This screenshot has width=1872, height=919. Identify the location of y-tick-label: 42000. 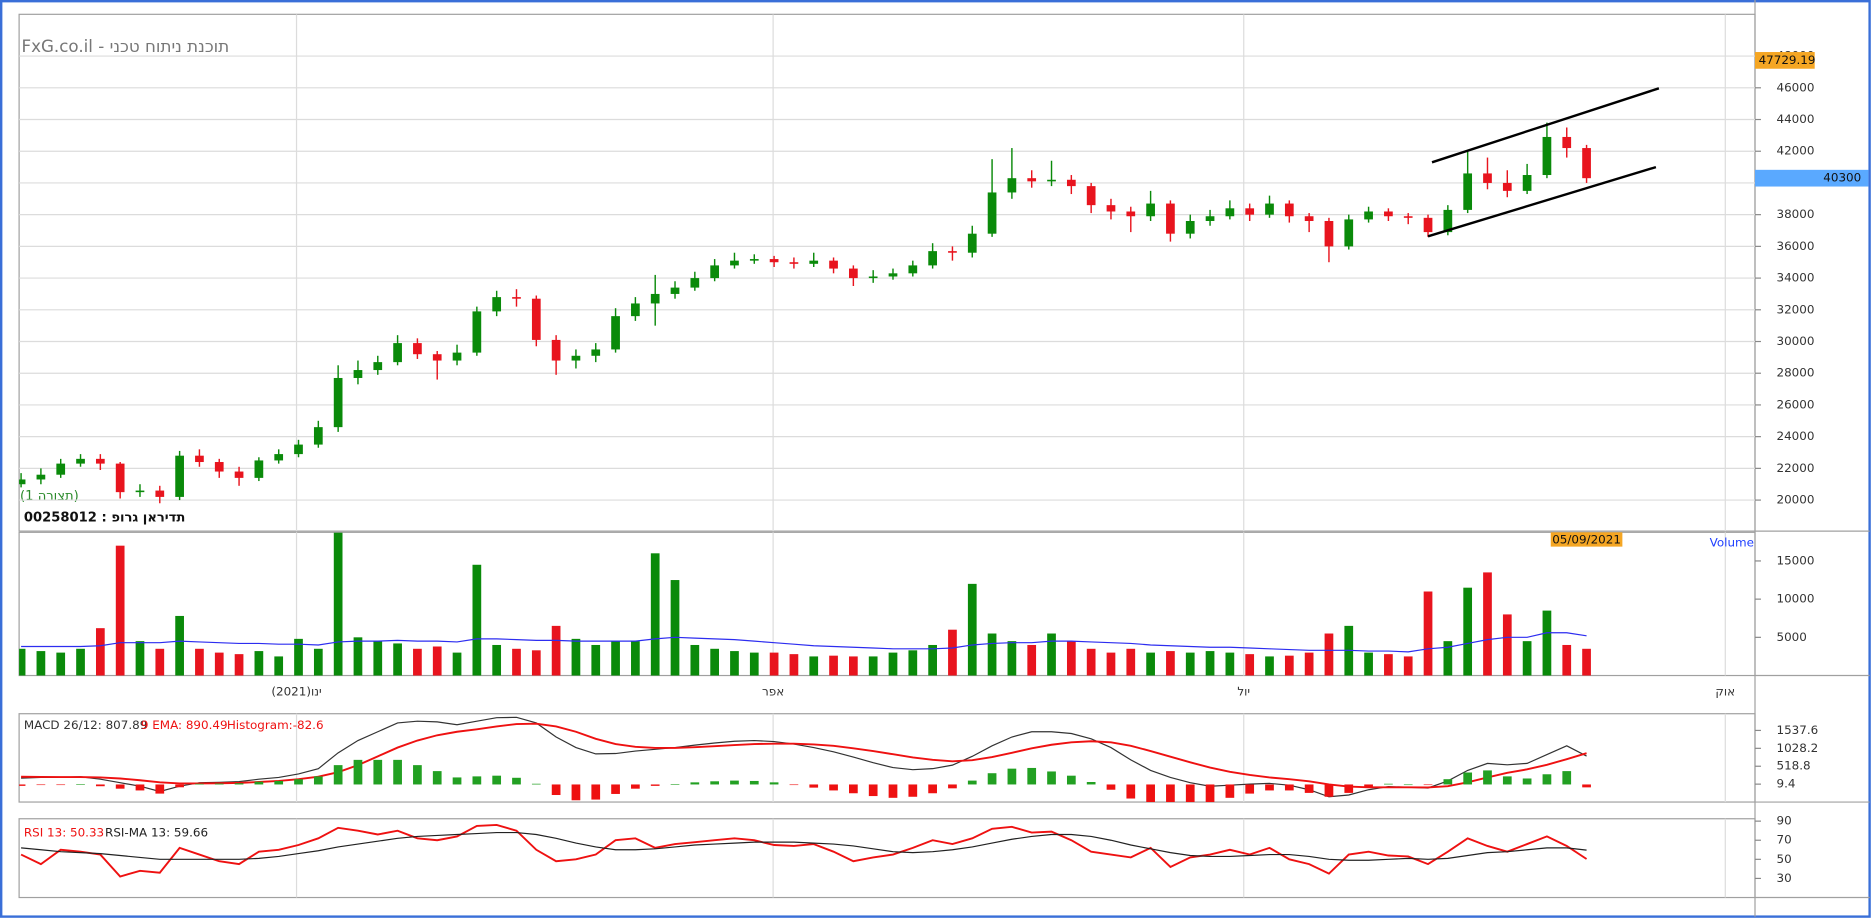
(1795, 151).